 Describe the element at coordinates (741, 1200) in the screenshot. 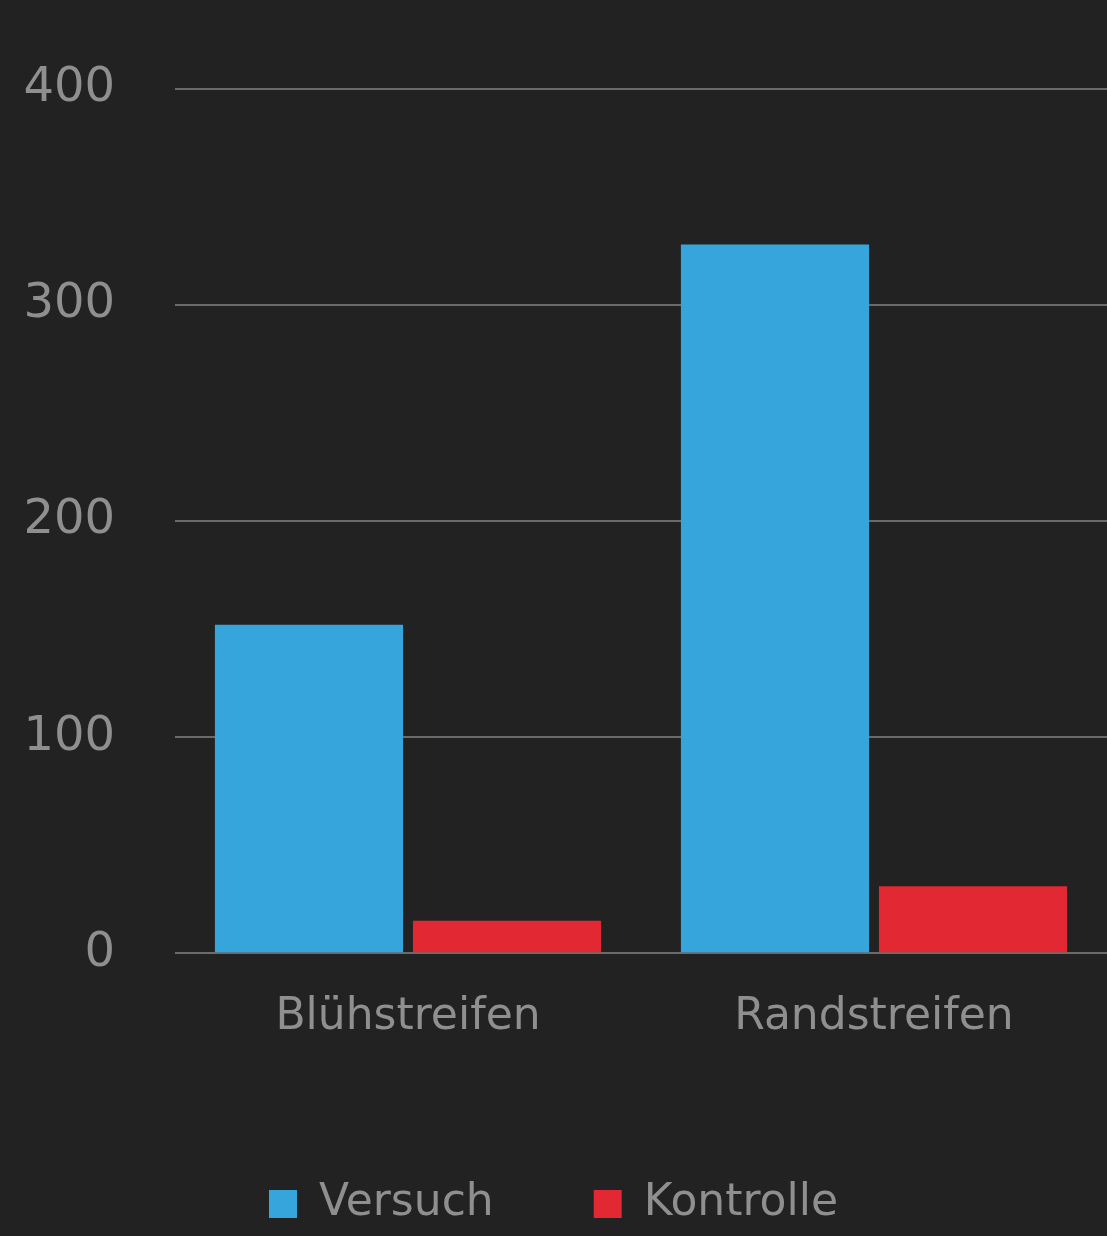

I see `legend-label: Kontrolle` at that location.